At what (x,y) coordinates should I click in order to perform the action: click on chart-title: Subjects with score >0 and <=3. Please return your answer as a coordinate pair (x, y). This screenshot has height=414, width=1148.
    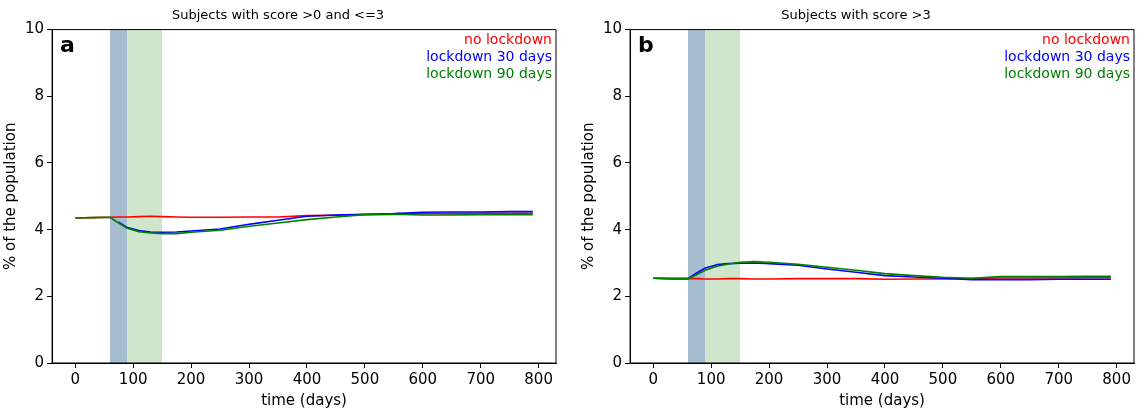
    Looking at the image, I should click on (278, 15).